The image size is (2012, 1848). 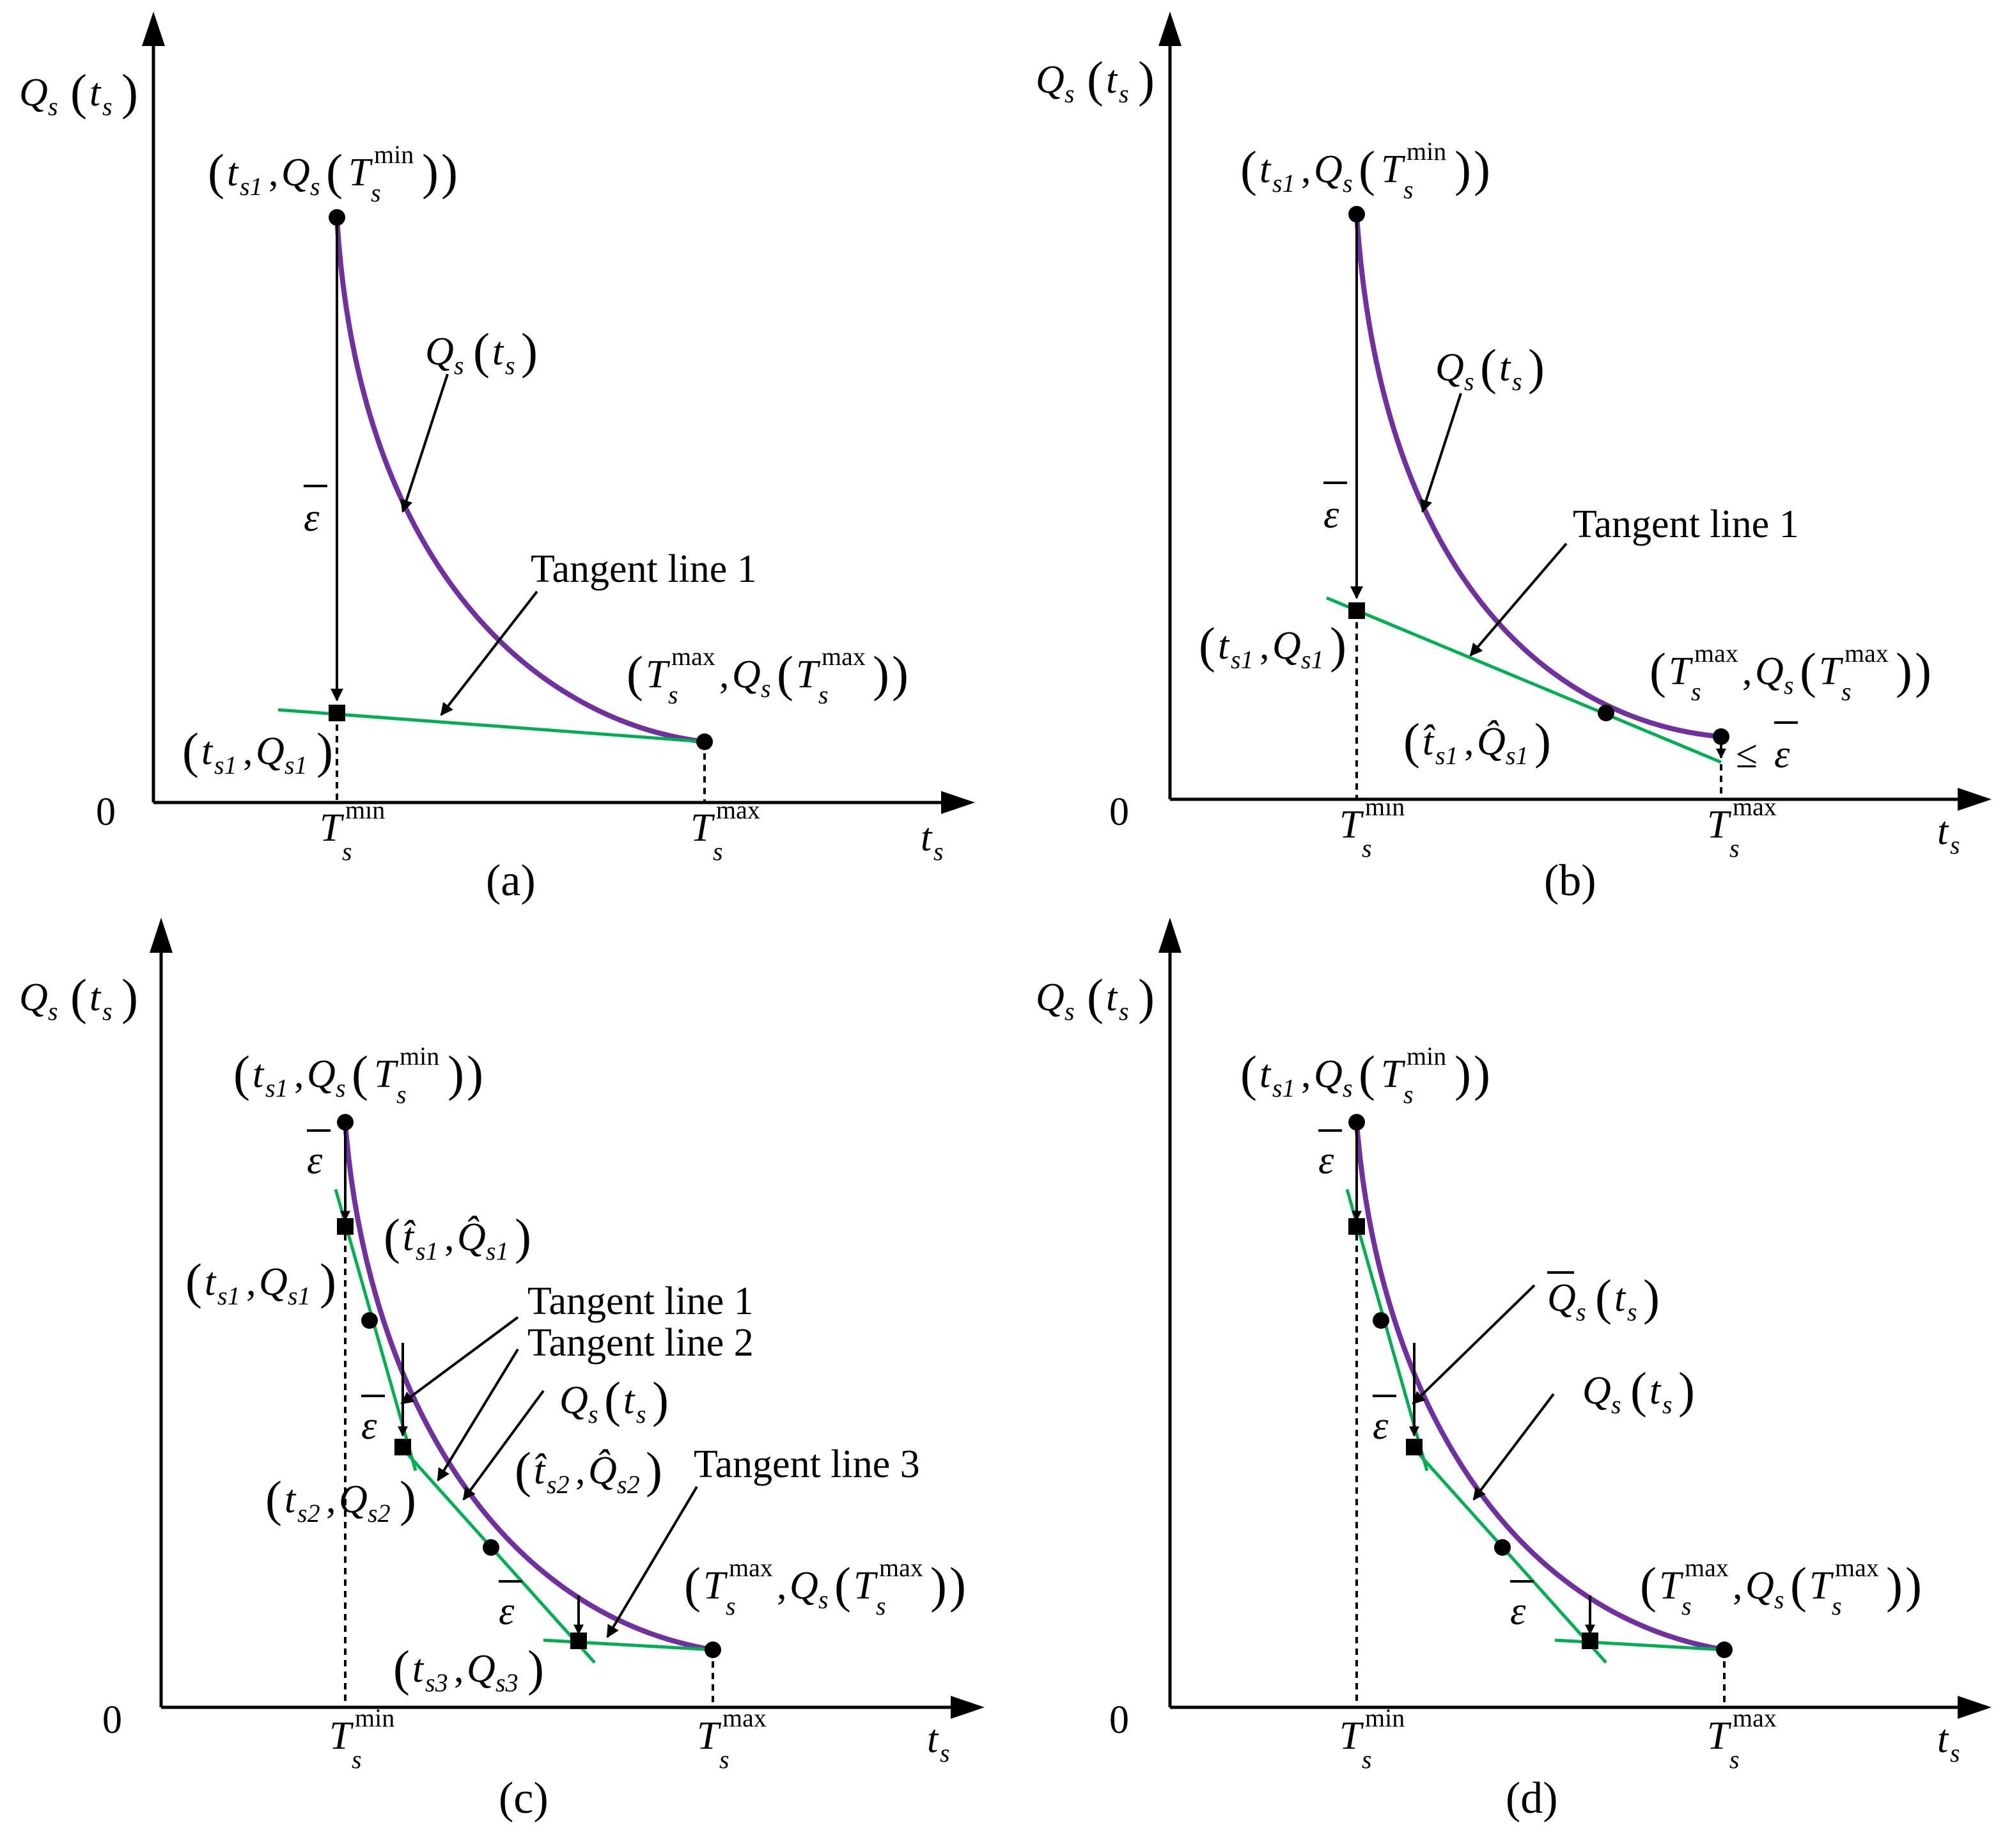 What do you see at coordinates (507, 1682) in the screenshot?
I see `svg-text: s3` at bounding box center [507, 1682].